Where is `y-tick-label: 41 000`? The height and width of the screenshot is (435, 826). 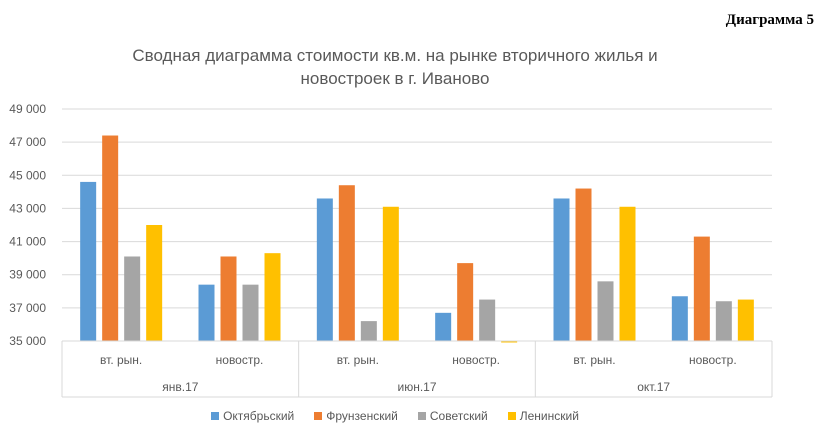 y-tick-label: 41 000 is located at coordinates (27, 242).